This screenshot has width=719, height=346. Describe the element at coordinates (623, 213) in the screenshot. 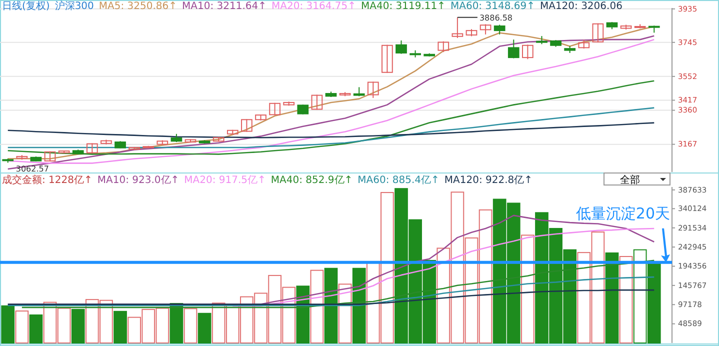

I see `ref-line-label: 低量沉淀20天` at that location.